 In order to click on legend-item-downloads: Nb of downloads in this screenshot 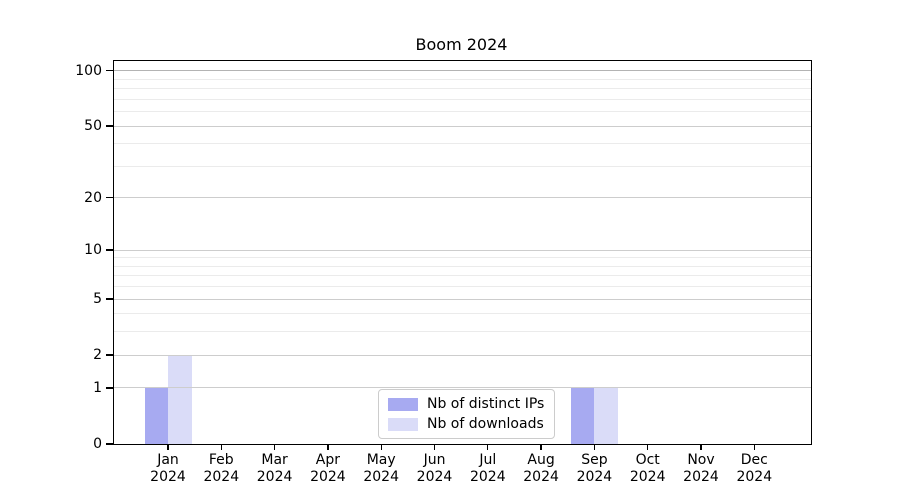, I will do `click(466, 424)`.